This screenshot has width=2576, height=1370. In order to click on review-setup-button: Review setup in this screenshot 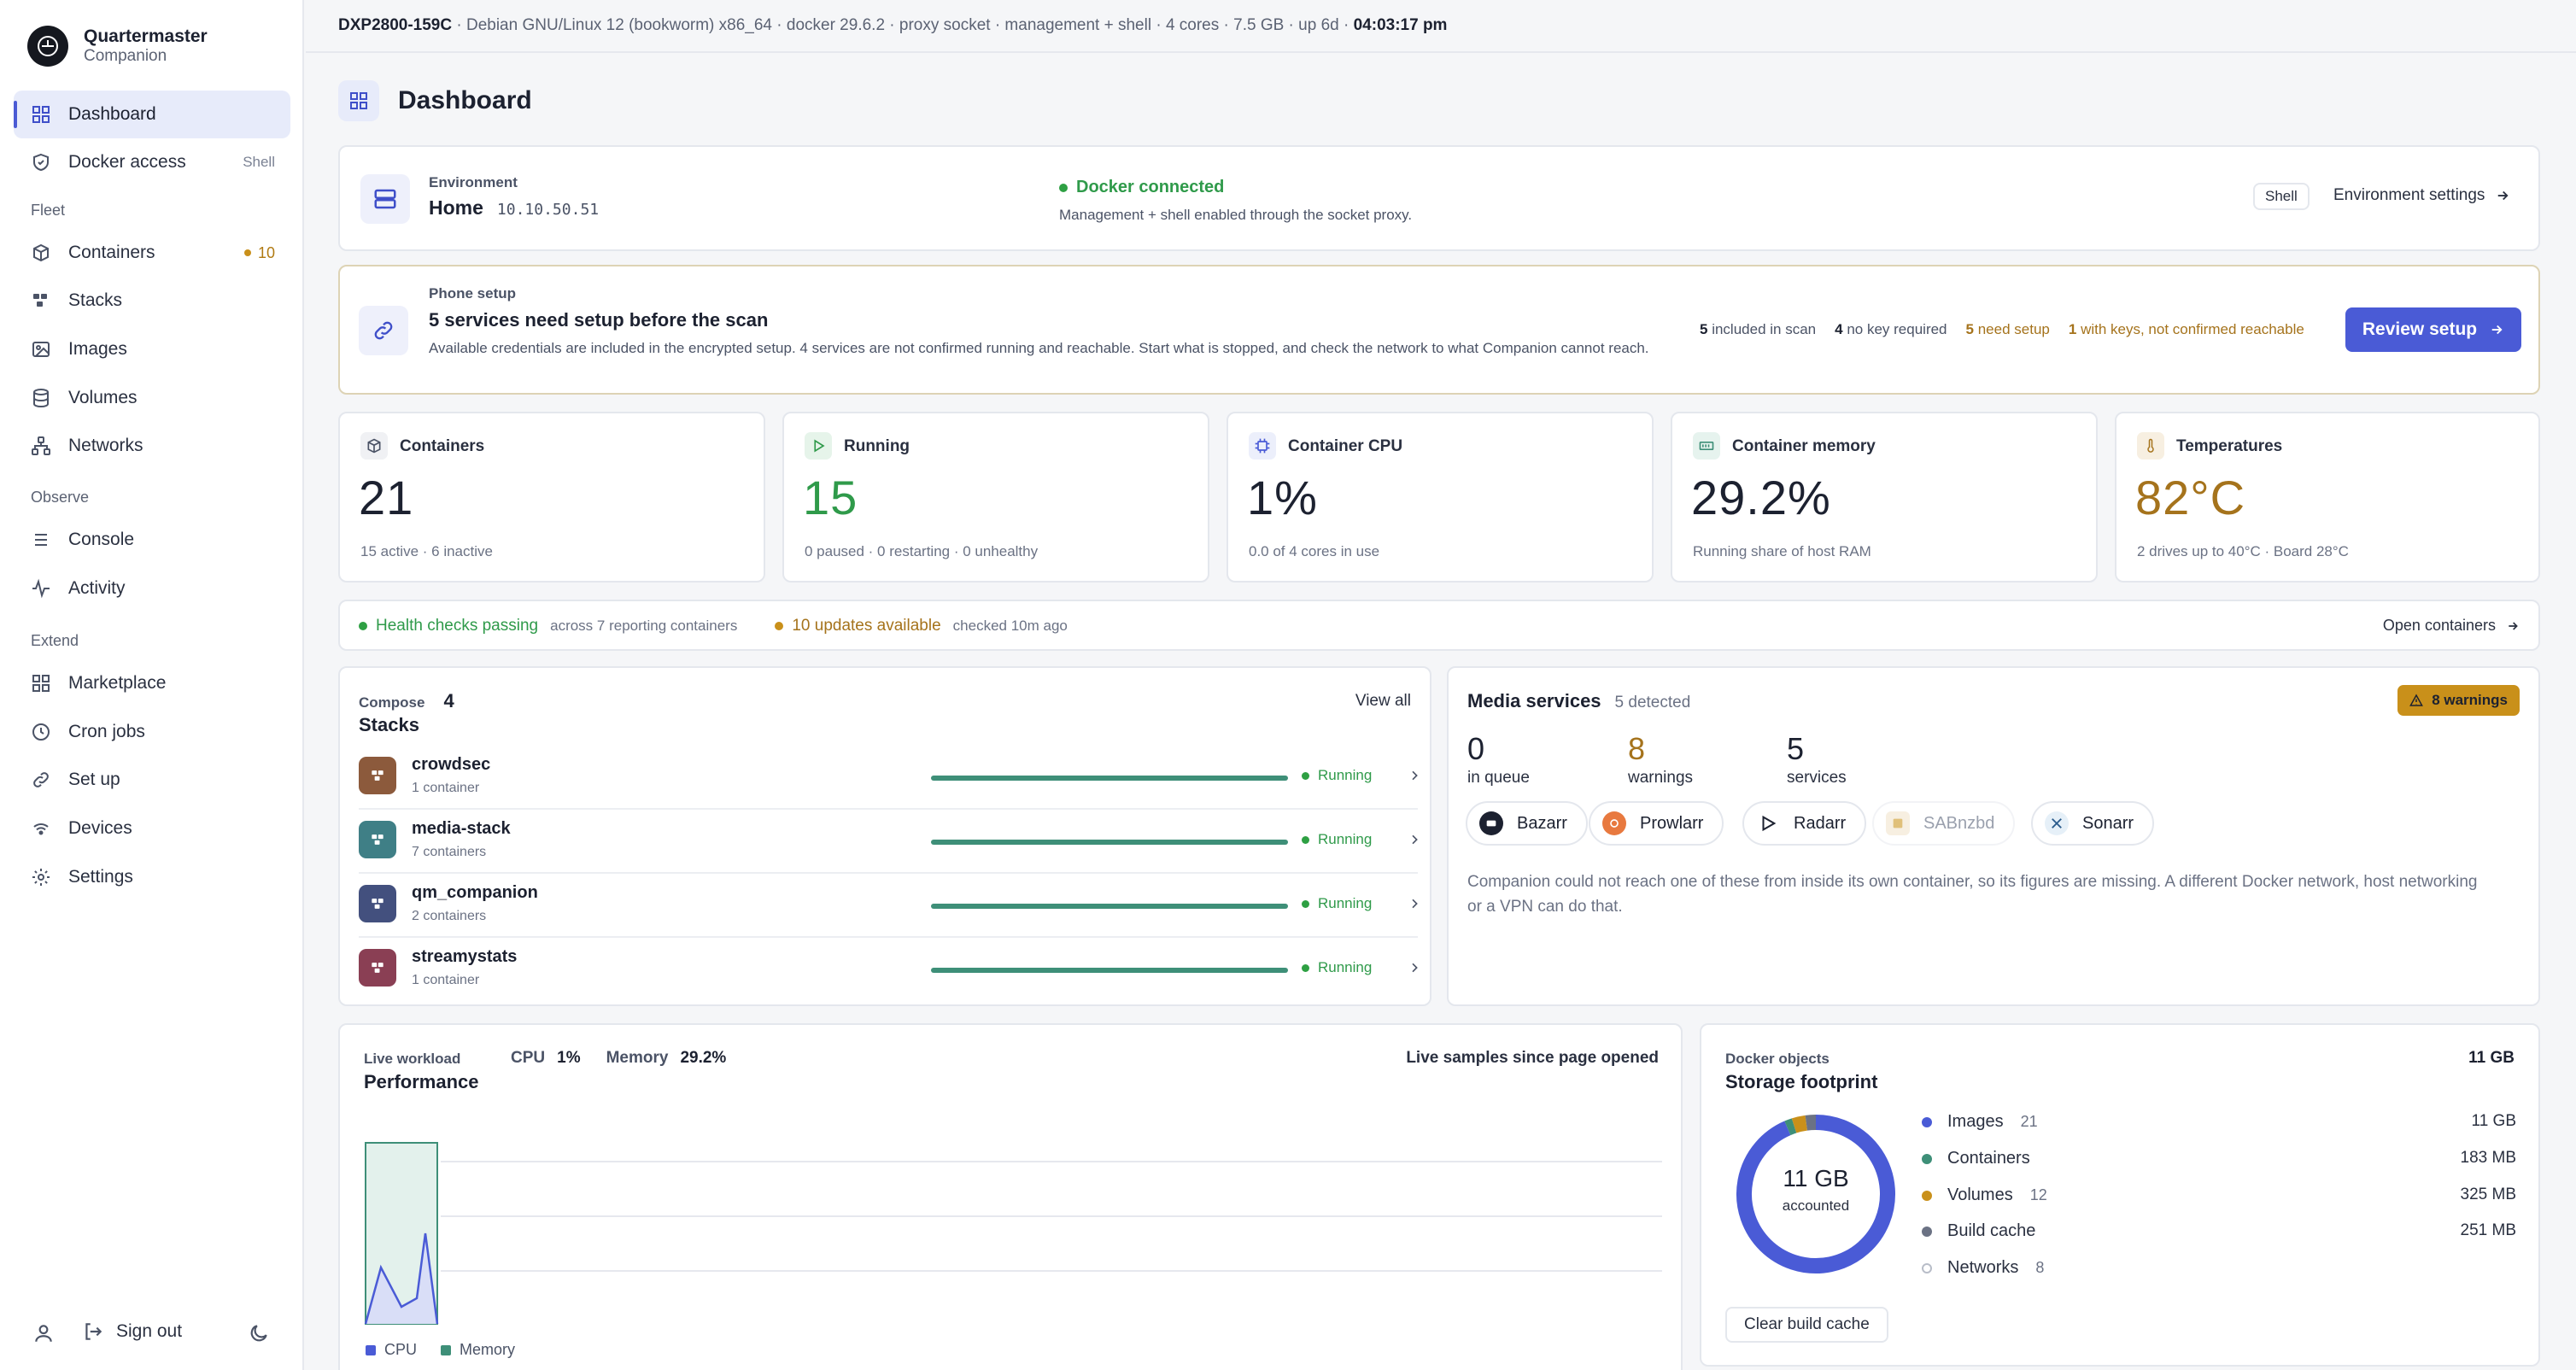, I will do `click(2433, 329)`.